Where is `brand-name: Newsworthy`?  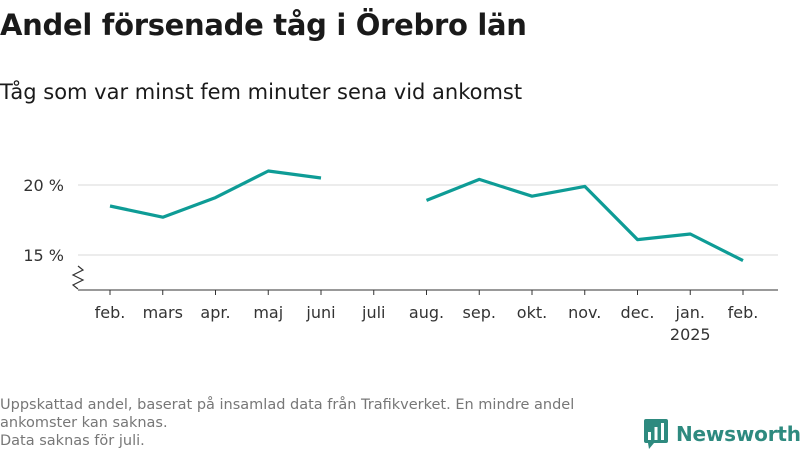 brand-name: Newsworthy is located at coordinates (738, 434).